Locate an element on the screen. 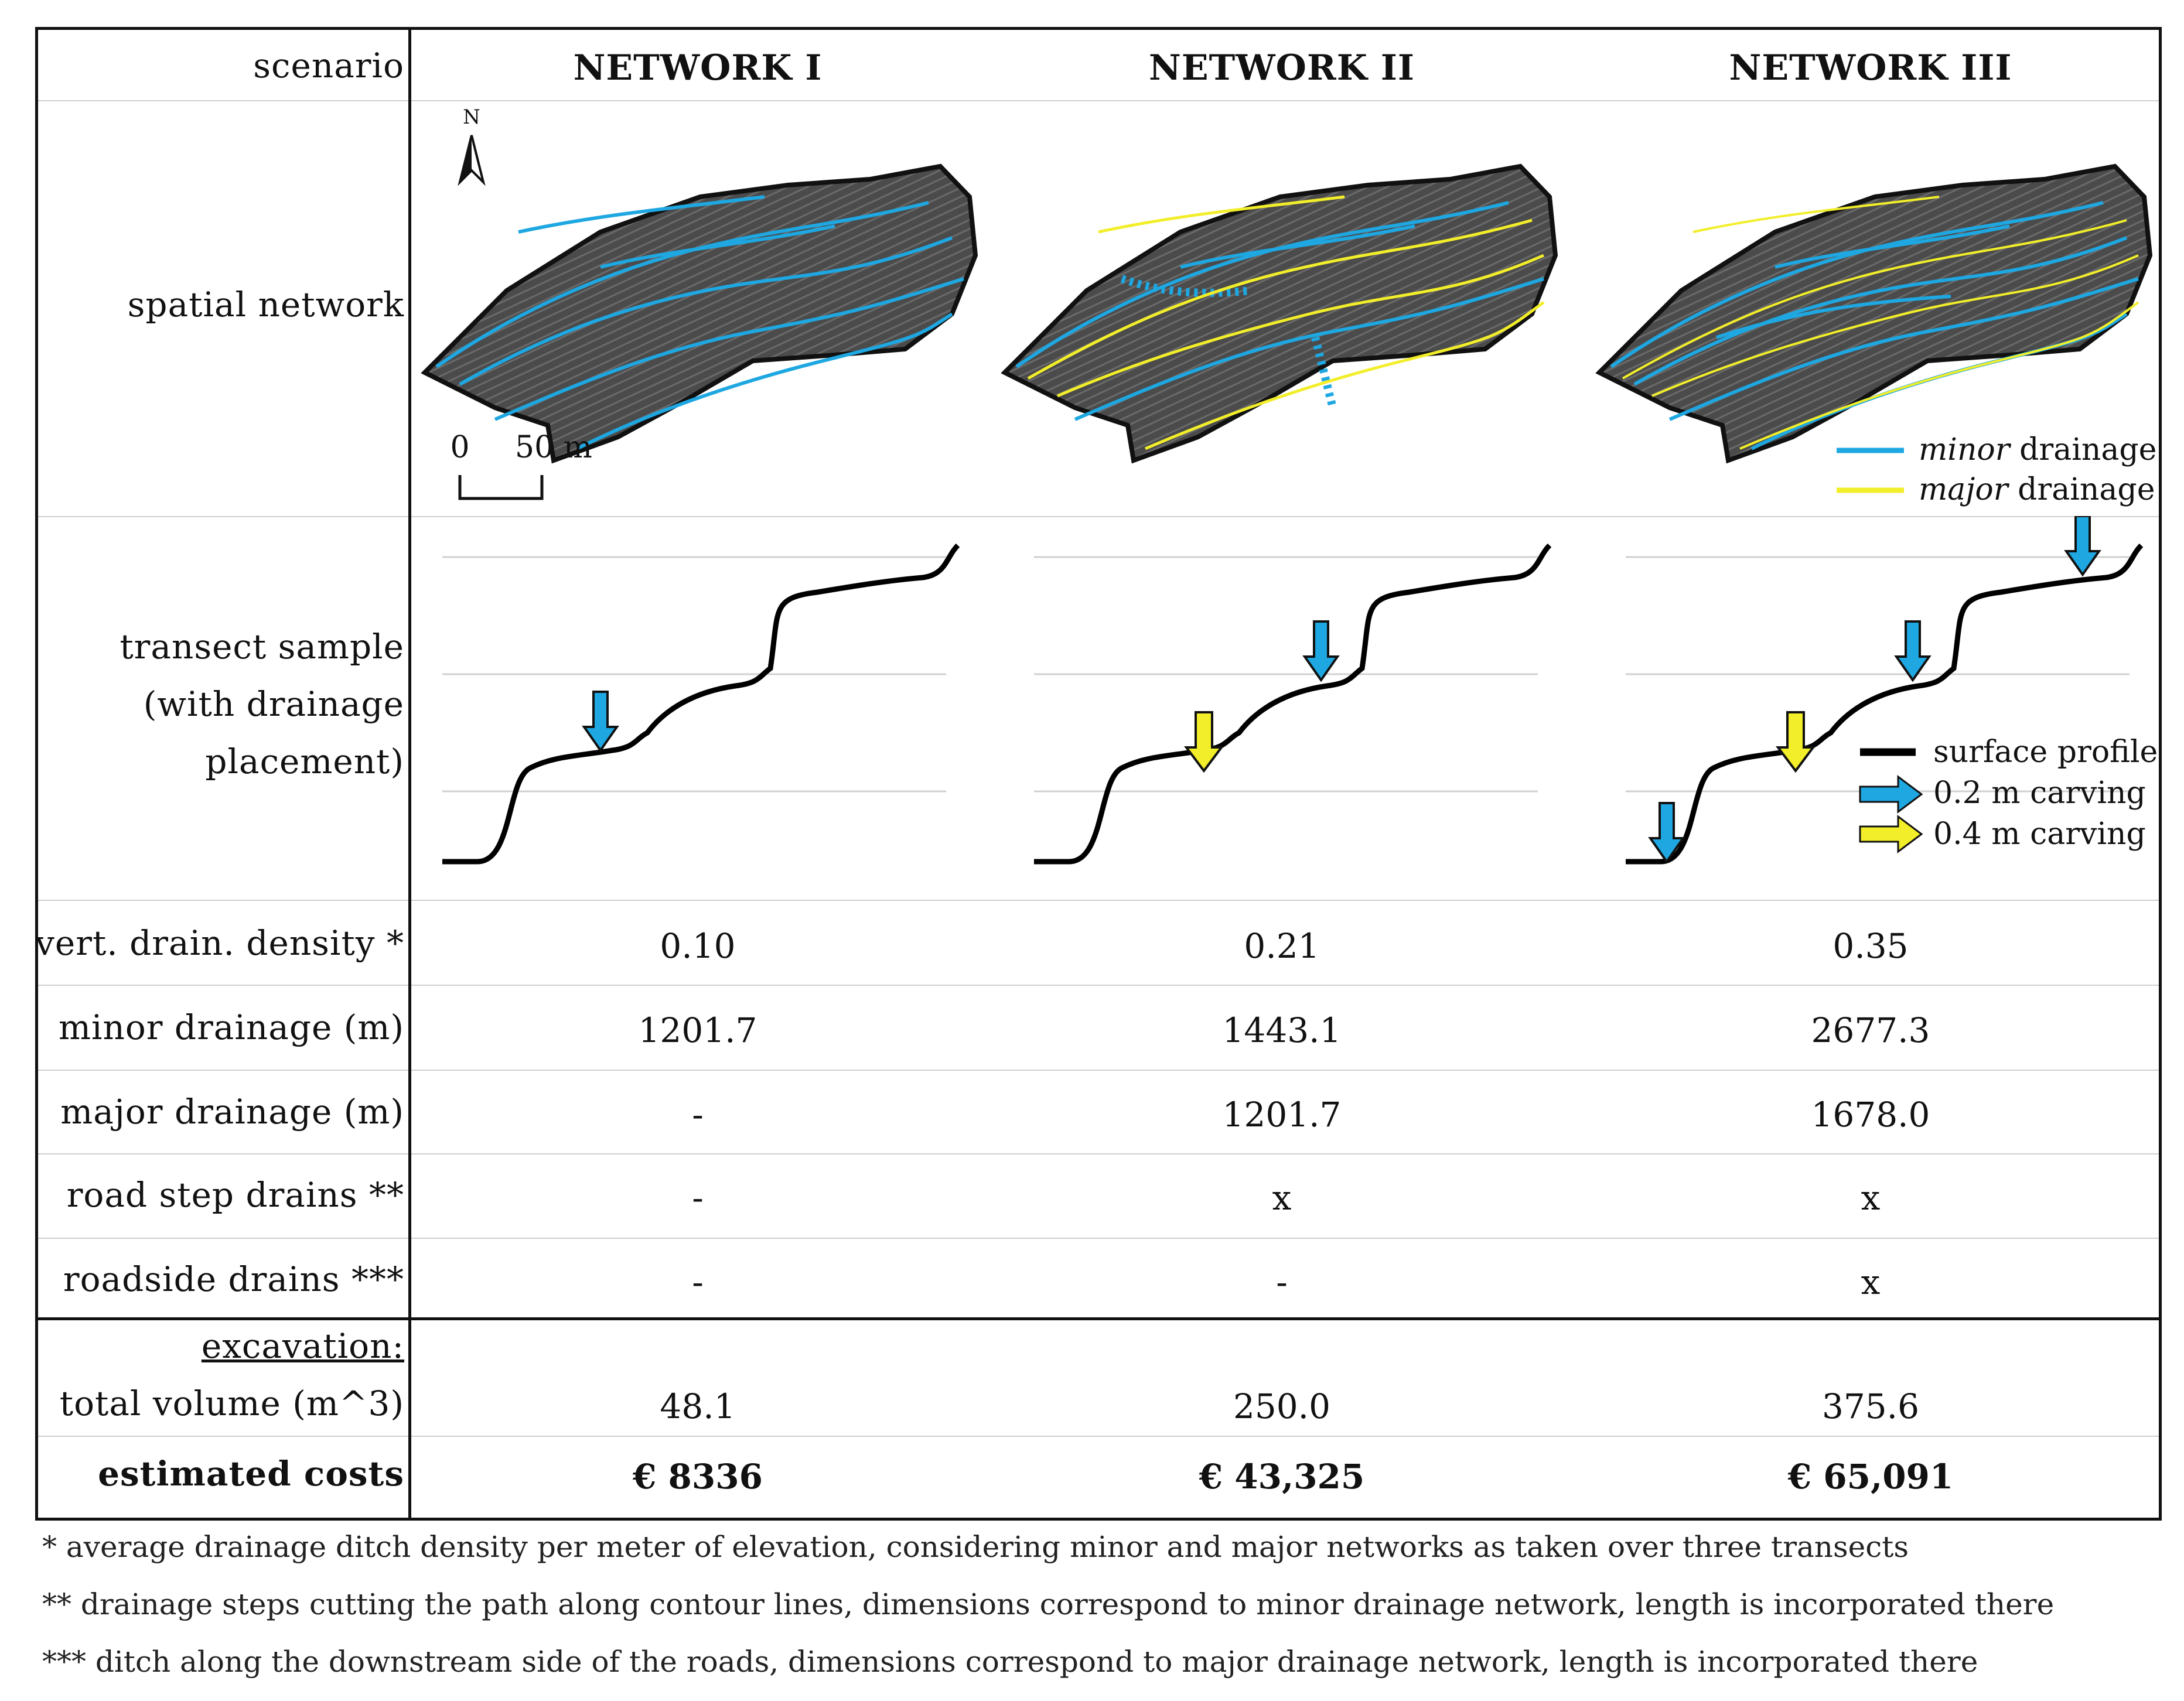 The width and height of the screenshot is (2184, 1701). excavation-label: excavation: is located at coordinates (302, 1346).